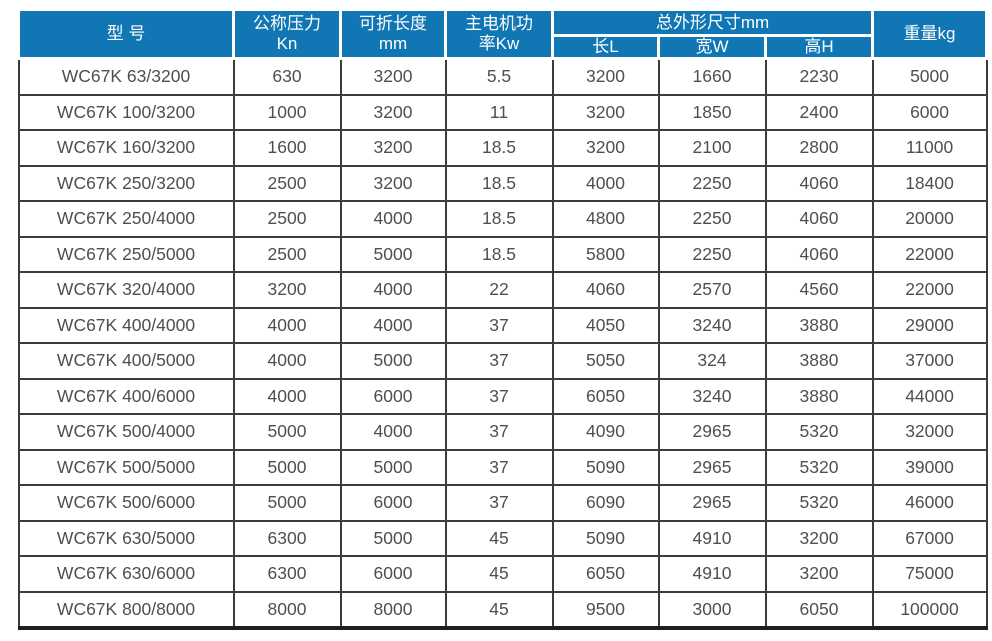  What do you see at coordinates (126, 396) in the screenshot?
I see `model-cell: WC67K 400/6000` at bounding box center [126, 396].